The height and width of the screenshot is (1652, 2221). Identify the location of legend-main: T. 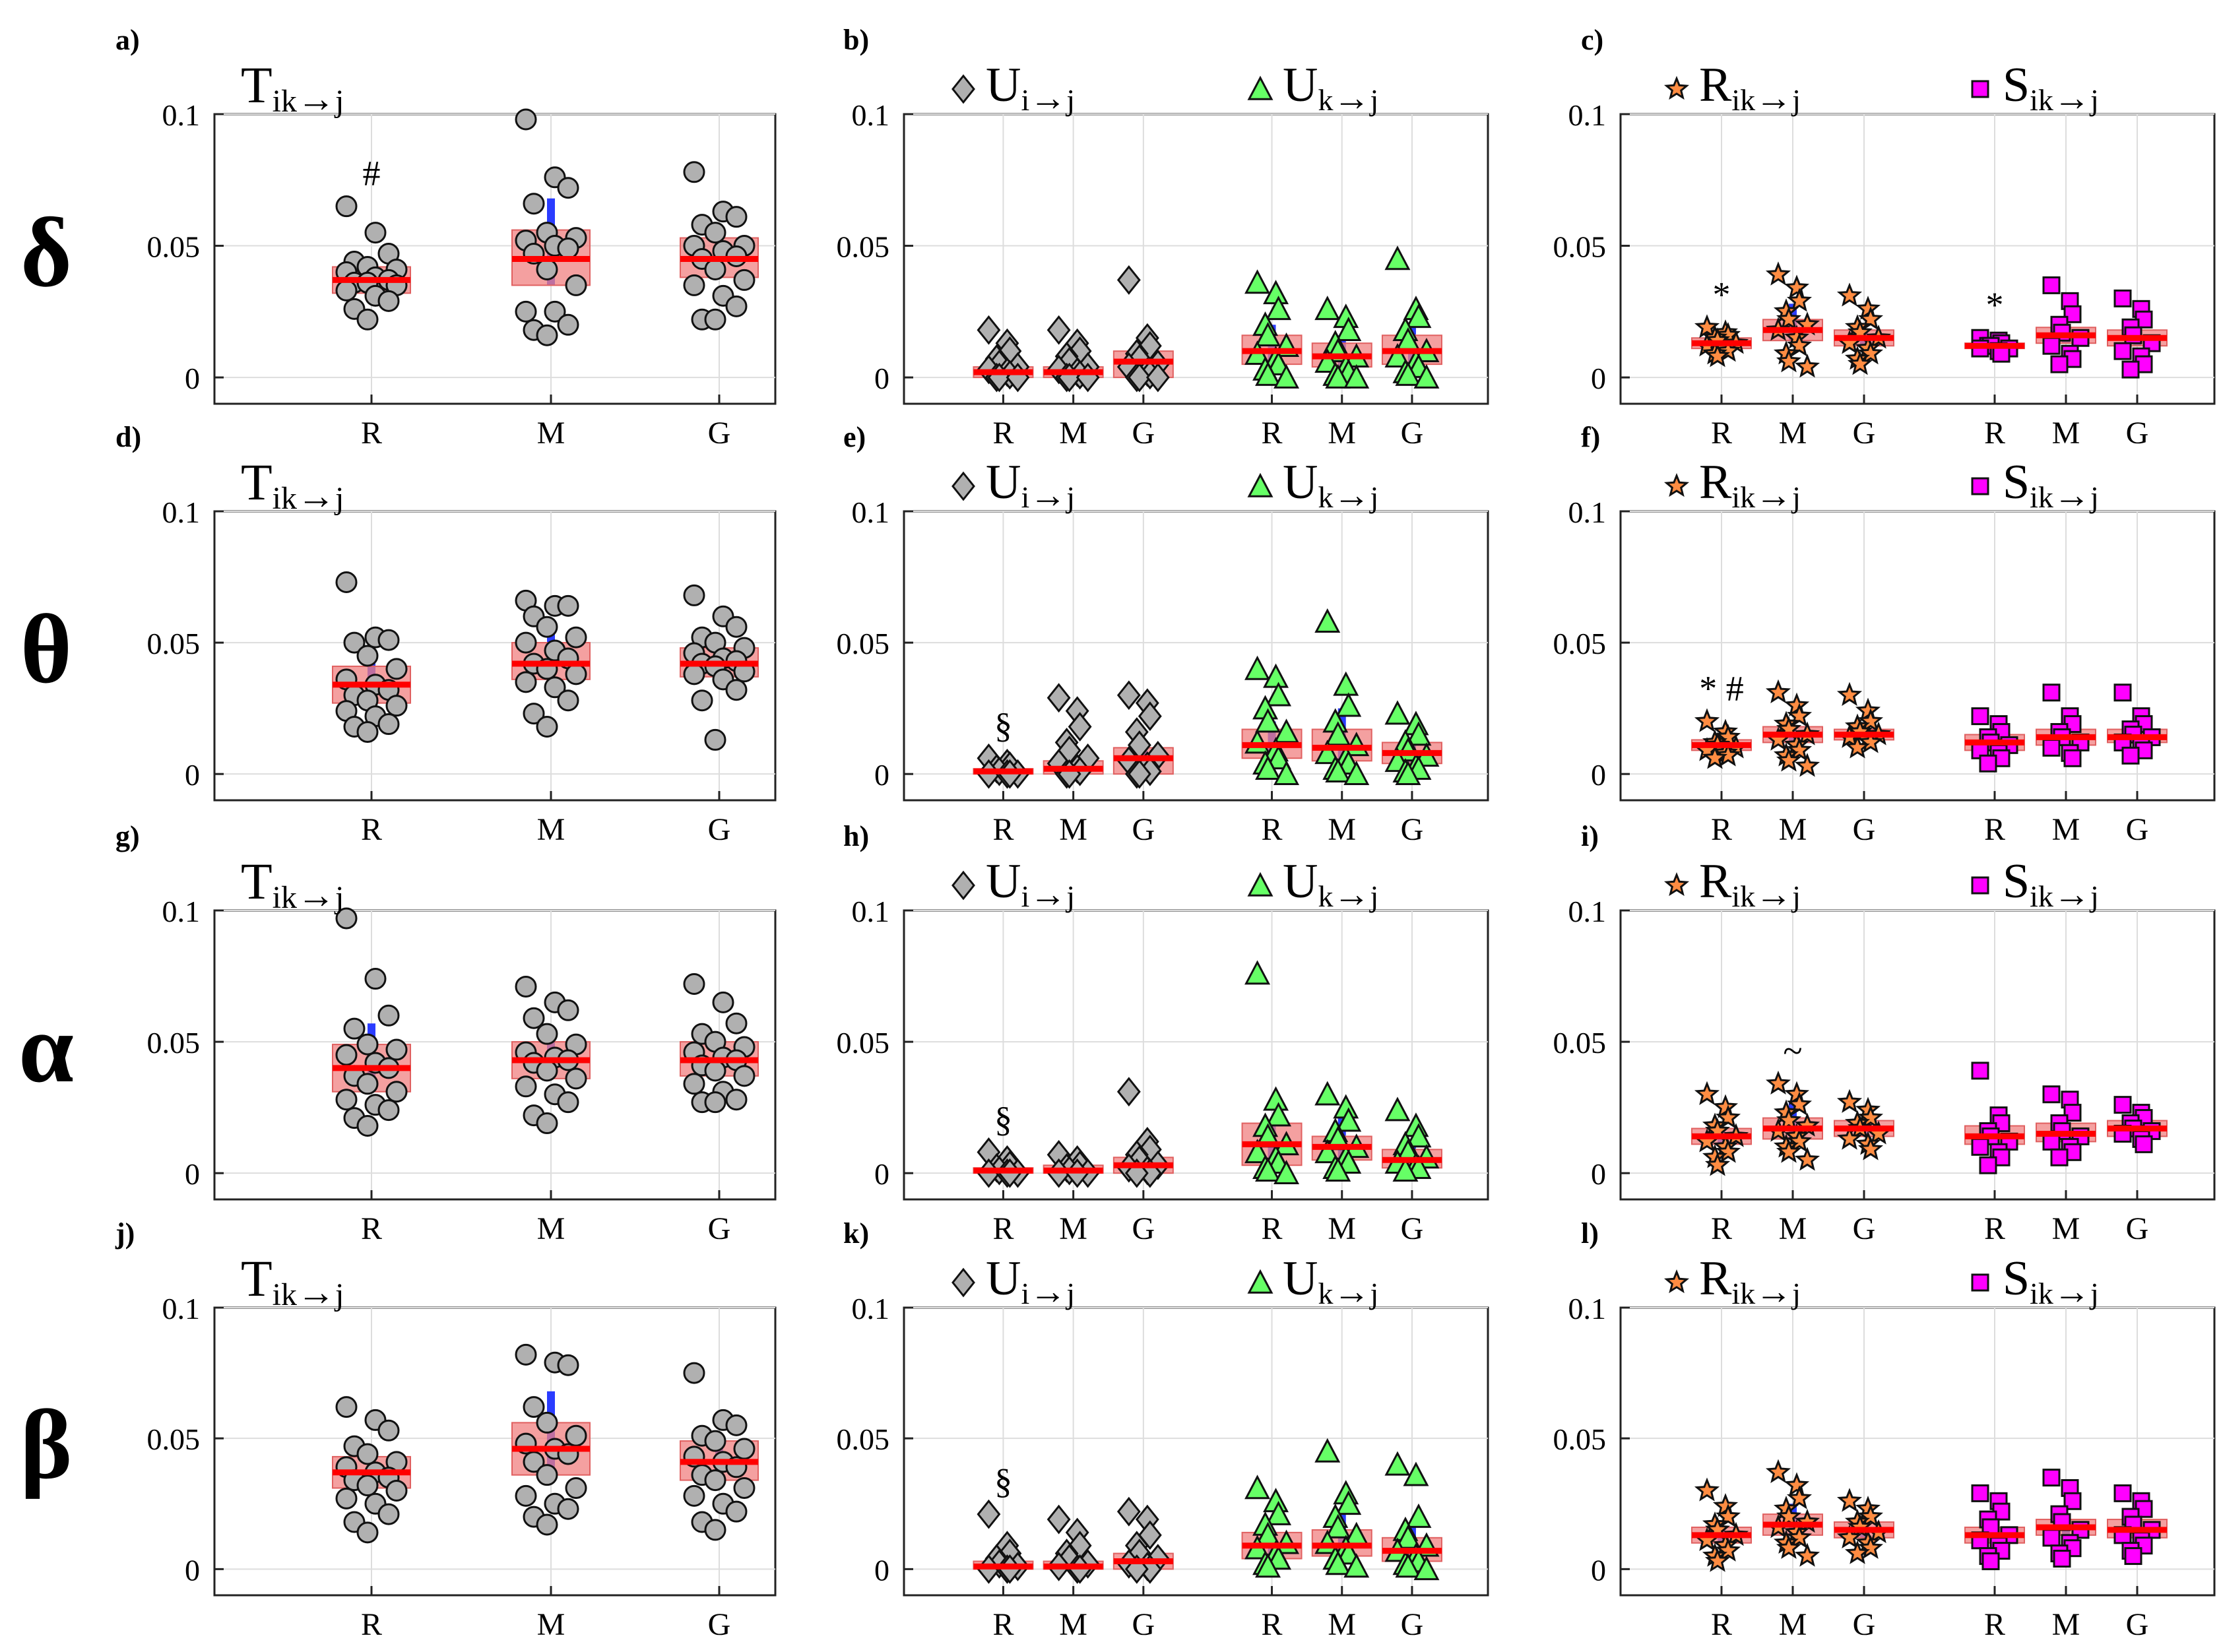
(257, 1278).